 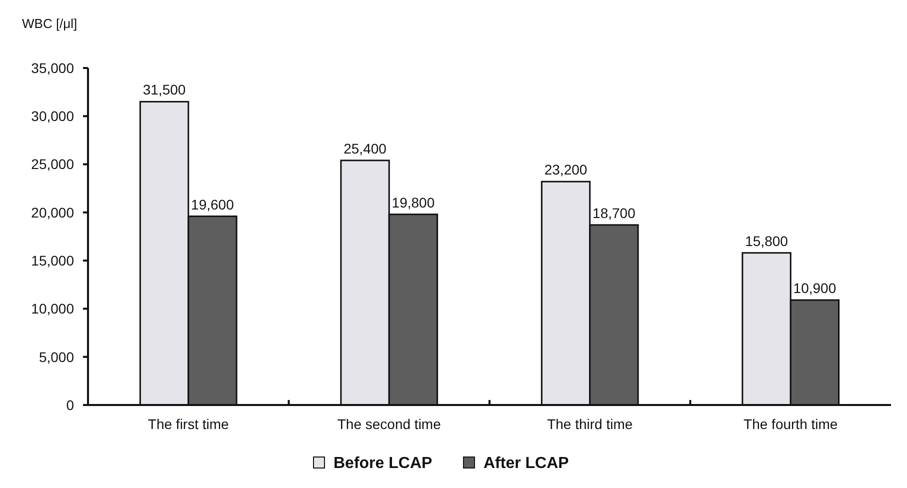 I want to click on data-label: 10,900, so click(x=814, y=288).